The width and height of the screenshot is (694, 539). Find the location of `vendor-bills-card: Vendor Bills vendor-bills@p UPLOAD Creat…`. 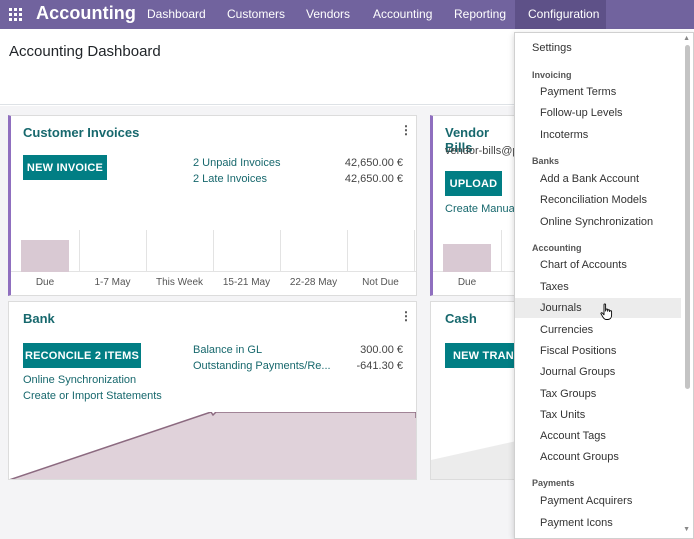

vendor-bills-card: Vendor Bills vendor-bills@p UPLOAD Creat… is located at coordinates (475, 205).